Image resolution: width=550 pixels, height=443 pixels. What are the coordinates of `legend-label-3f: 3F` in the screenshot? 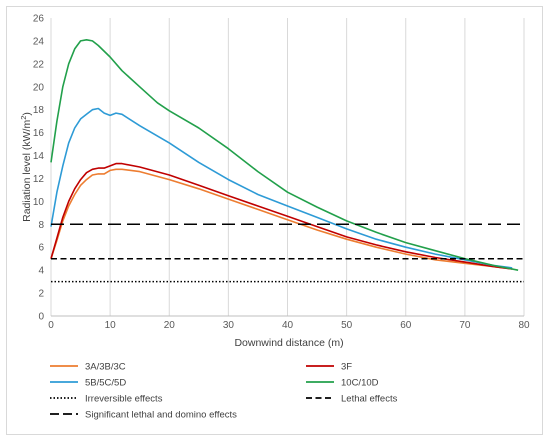 It's located at (346, 367).